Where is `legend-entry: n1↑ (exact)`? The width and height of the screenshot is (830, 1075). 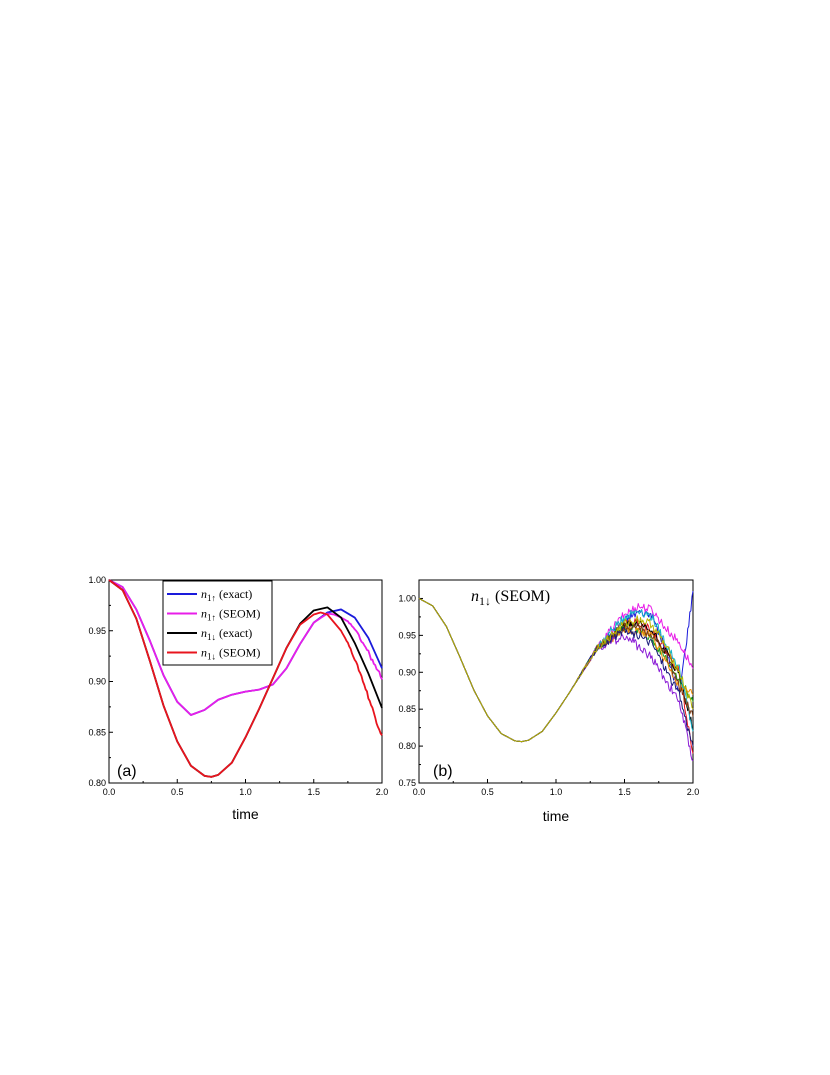
legend-entry: n1↑ (exact) is located at coordinates (226, 595).